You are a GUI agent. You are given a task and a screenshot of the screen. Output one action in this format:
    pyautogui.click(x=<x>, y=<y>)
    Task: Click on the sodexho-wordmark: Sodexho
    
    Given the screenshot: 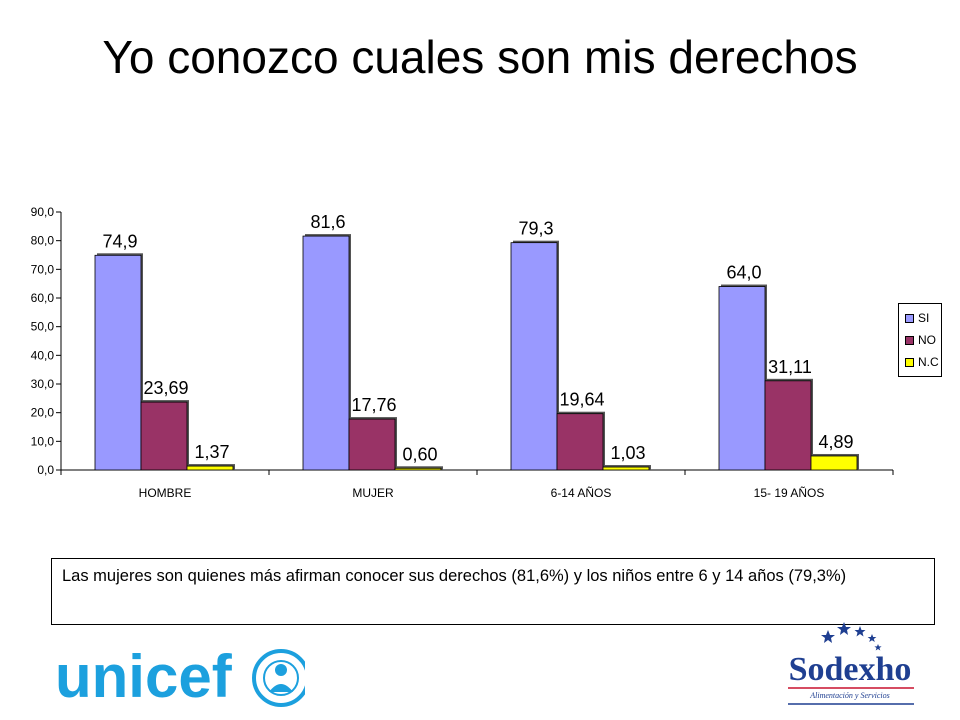 What is the action you would take?
    pyautogui.click(x=850, y=669)
    